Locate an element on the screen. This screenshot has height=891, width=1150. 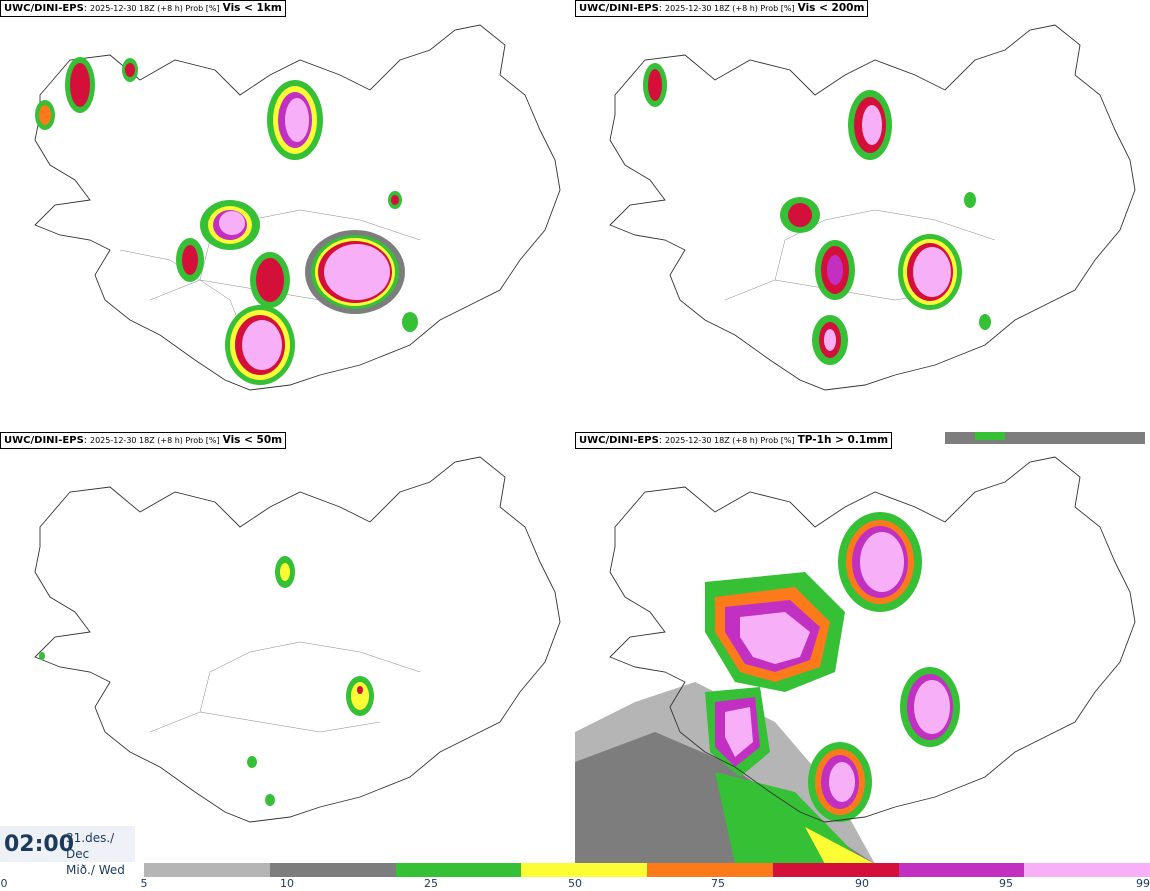
variable-label: Vis < 1km is located at coordinates (252, 8).